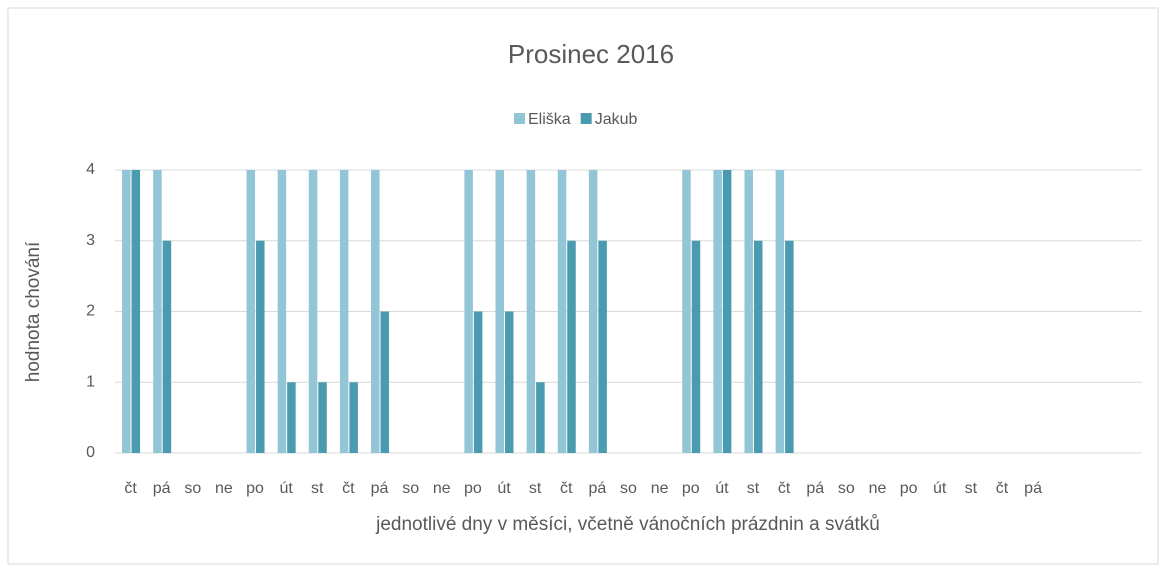 This screenshot has width=1162, height=571. Describe the element at coordinates (616, 119) in the screenshot. I see `legend-label: Jakub` at that location.